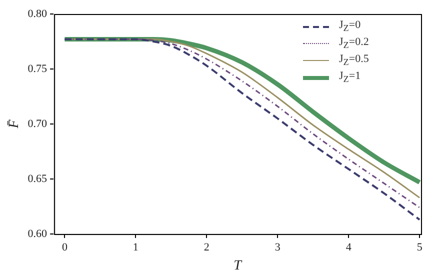 This screenshot has height=274, width=443. Describe the element at coordinates (135, 247) in the screenshot. I see `x-tick-label: 1` at that location.